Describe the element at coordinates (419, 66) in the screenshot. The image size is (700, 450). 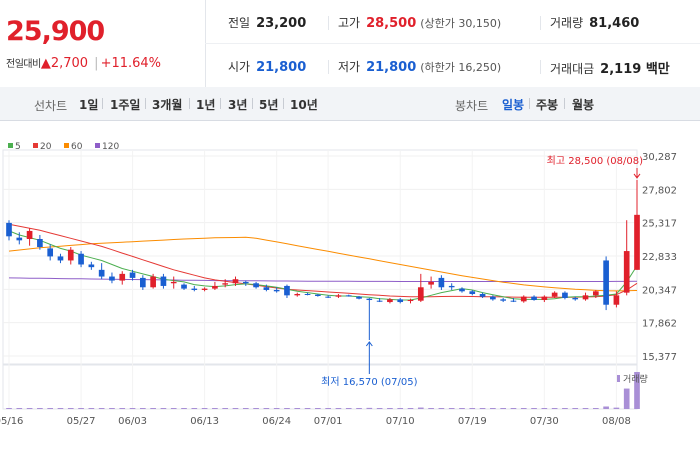
I see `low-cell: 저가 21,800 (하한가 16,250)` at that location.